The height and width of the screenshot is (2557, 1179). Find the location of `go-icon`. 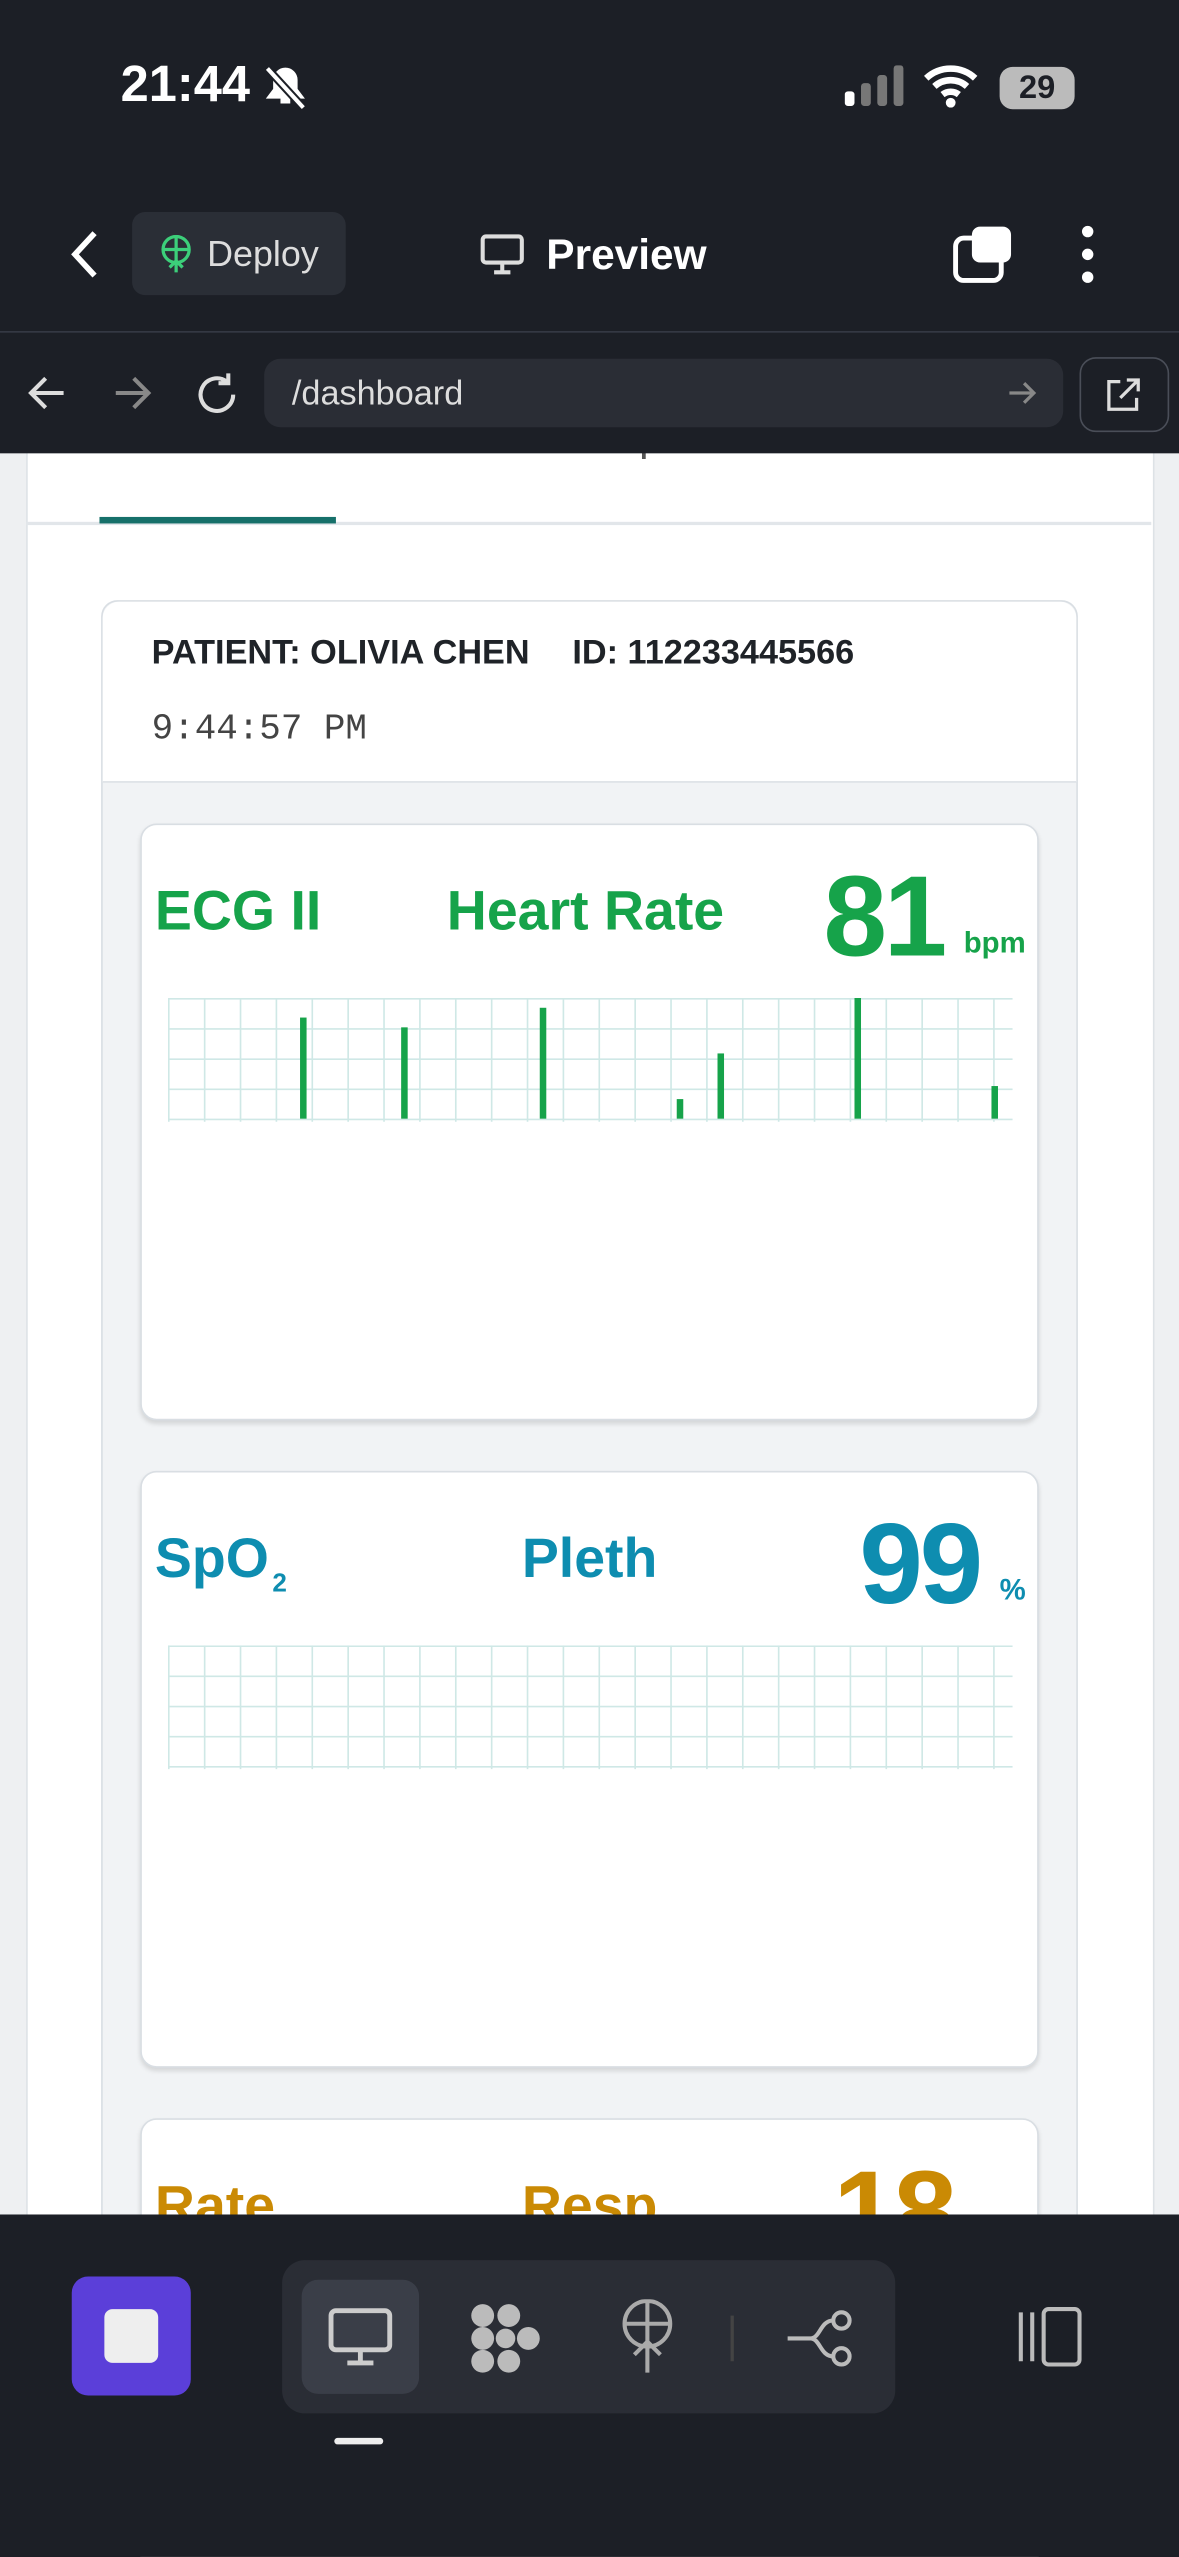

go-icon is located at coordinates (1023, 393).